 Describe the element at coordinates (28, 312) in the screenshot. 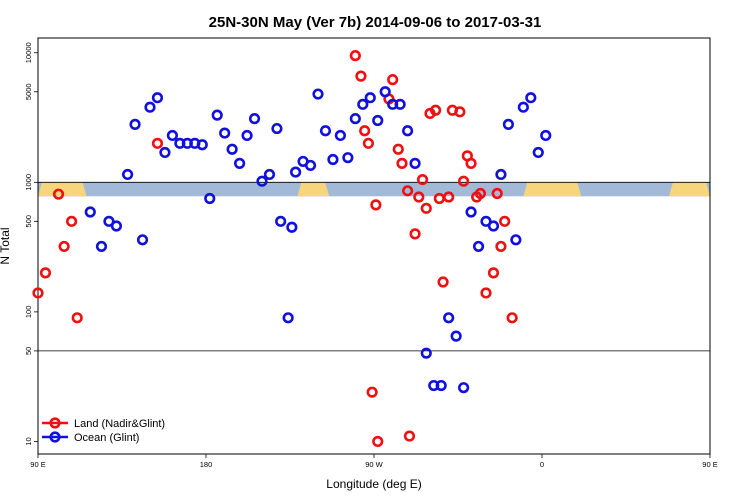

I see `y-tick-label-100: 100` at that location.